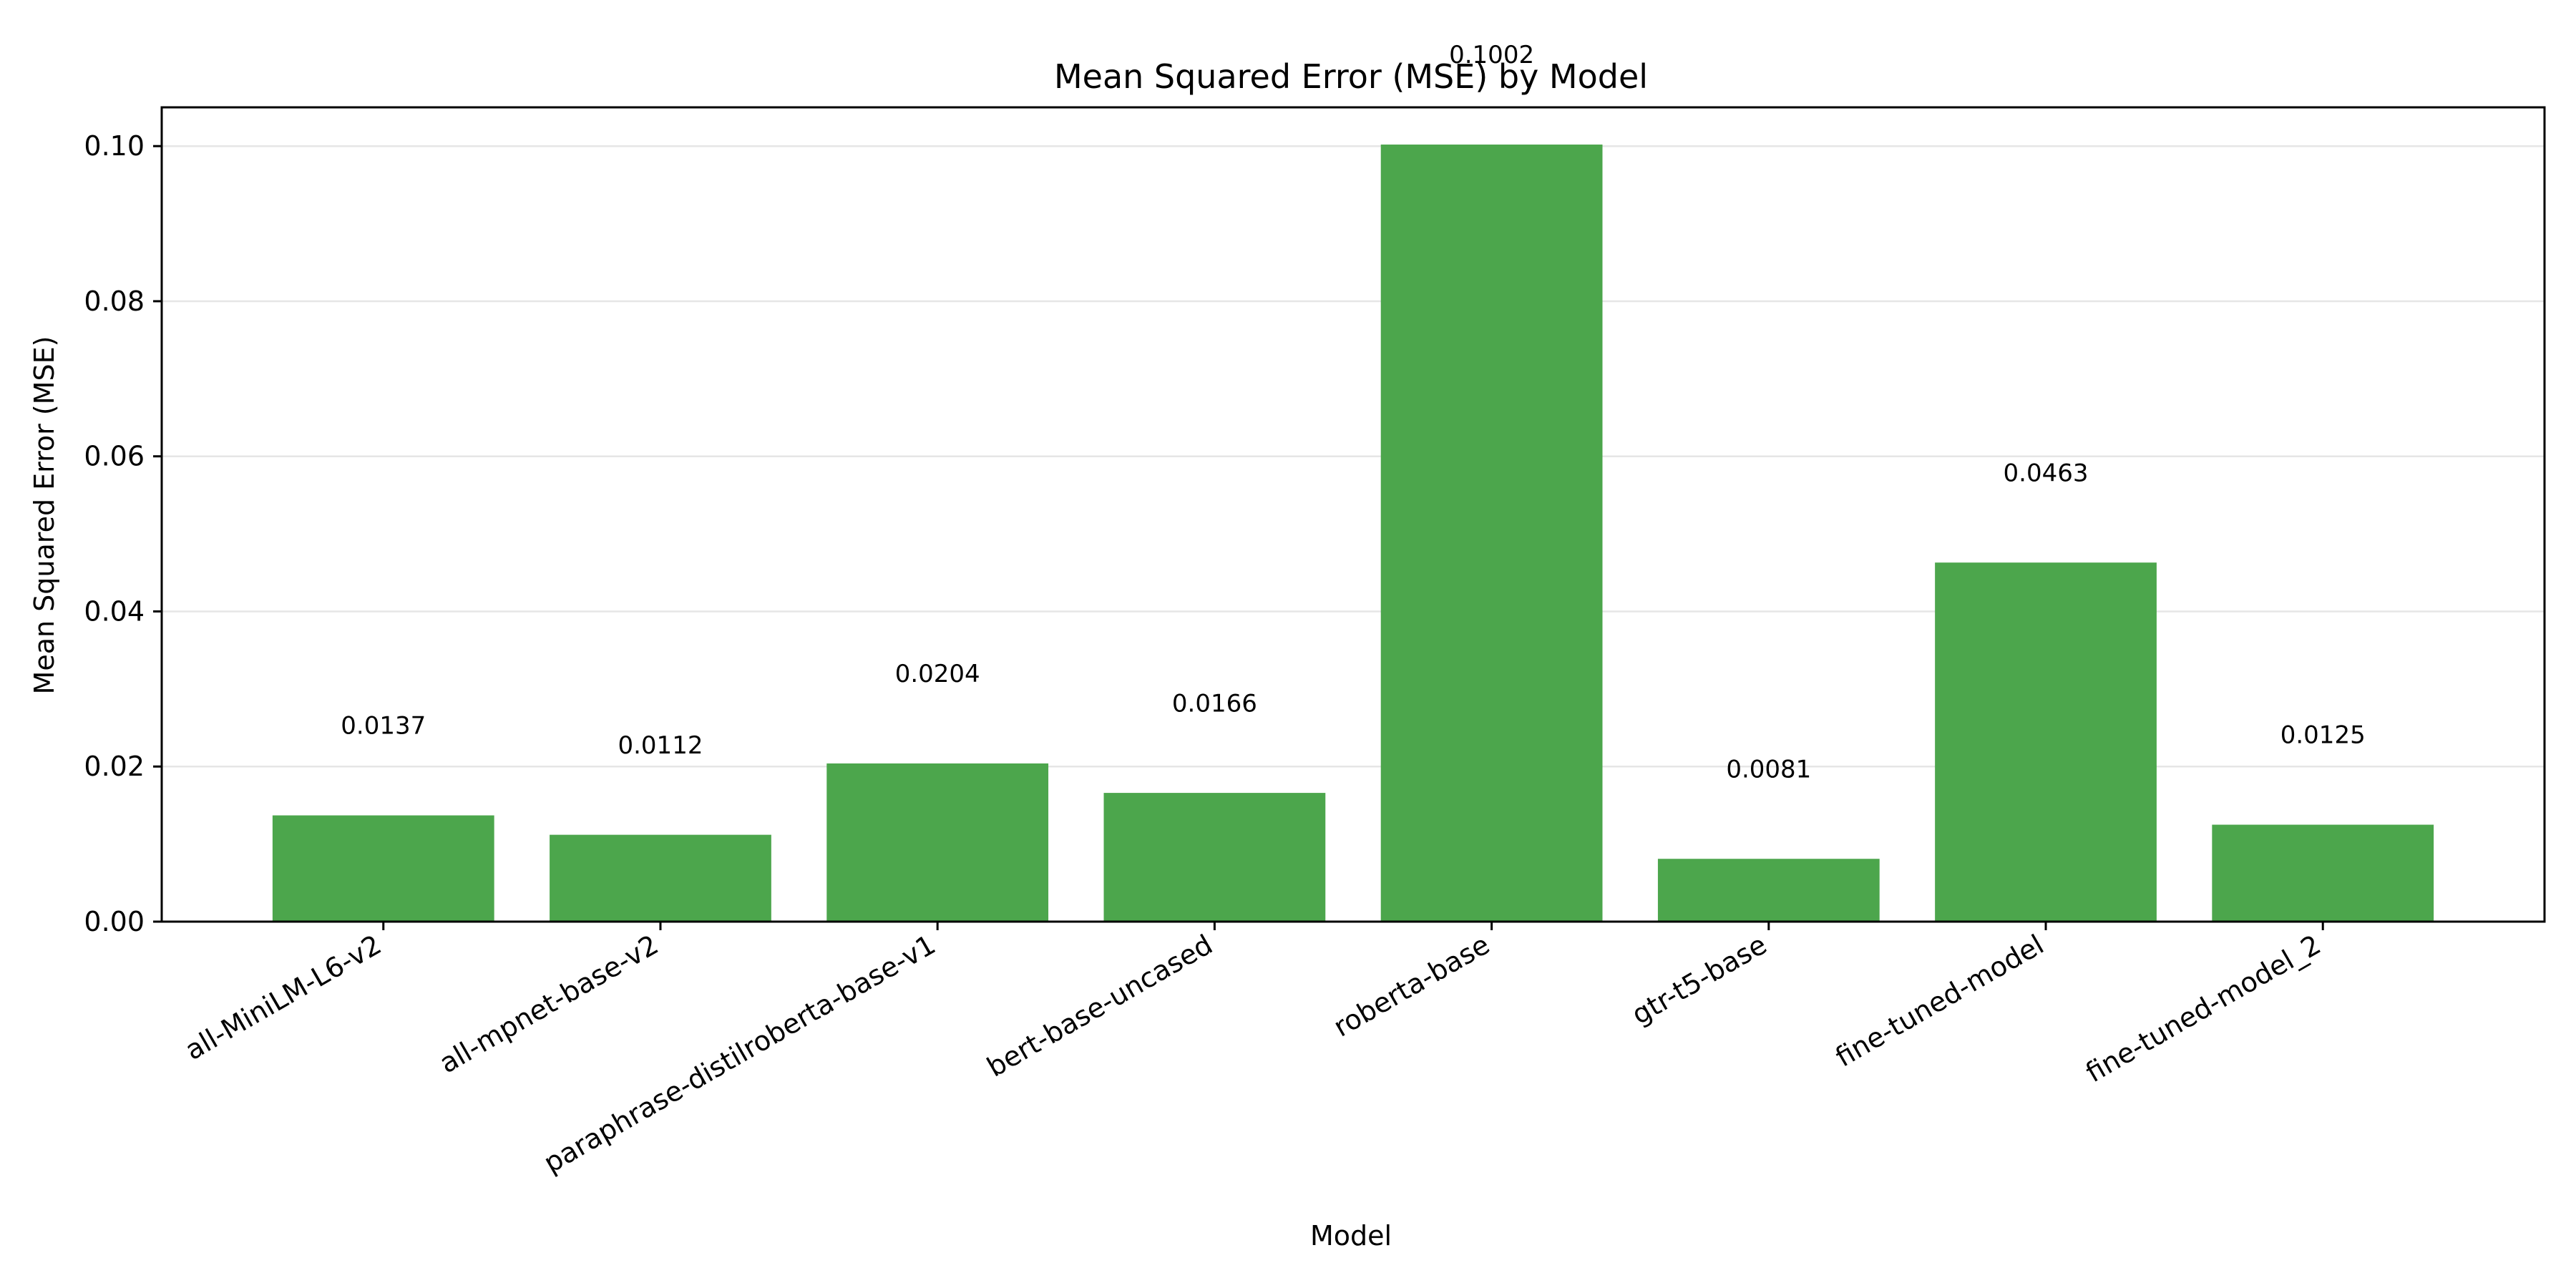 The height and width of the screenshot is (1288, 2576). I want to click on y-tick-label: 0.10, so click(114, 146).